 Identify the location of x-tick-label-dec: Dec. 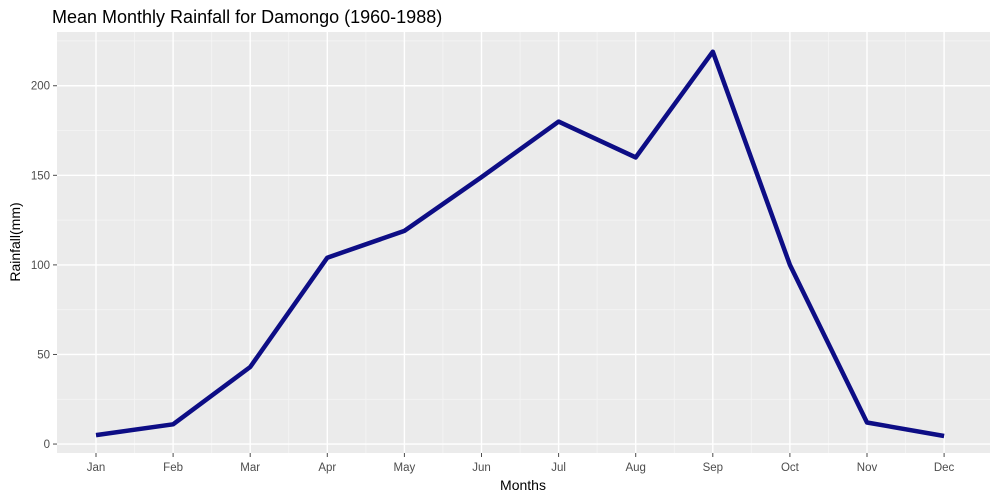
(944, 468).